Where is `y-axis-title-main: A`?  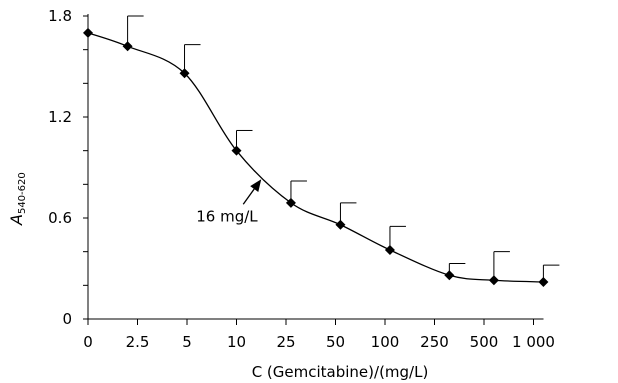 y-axis-title-main: A is located at coordinates (16, 220).